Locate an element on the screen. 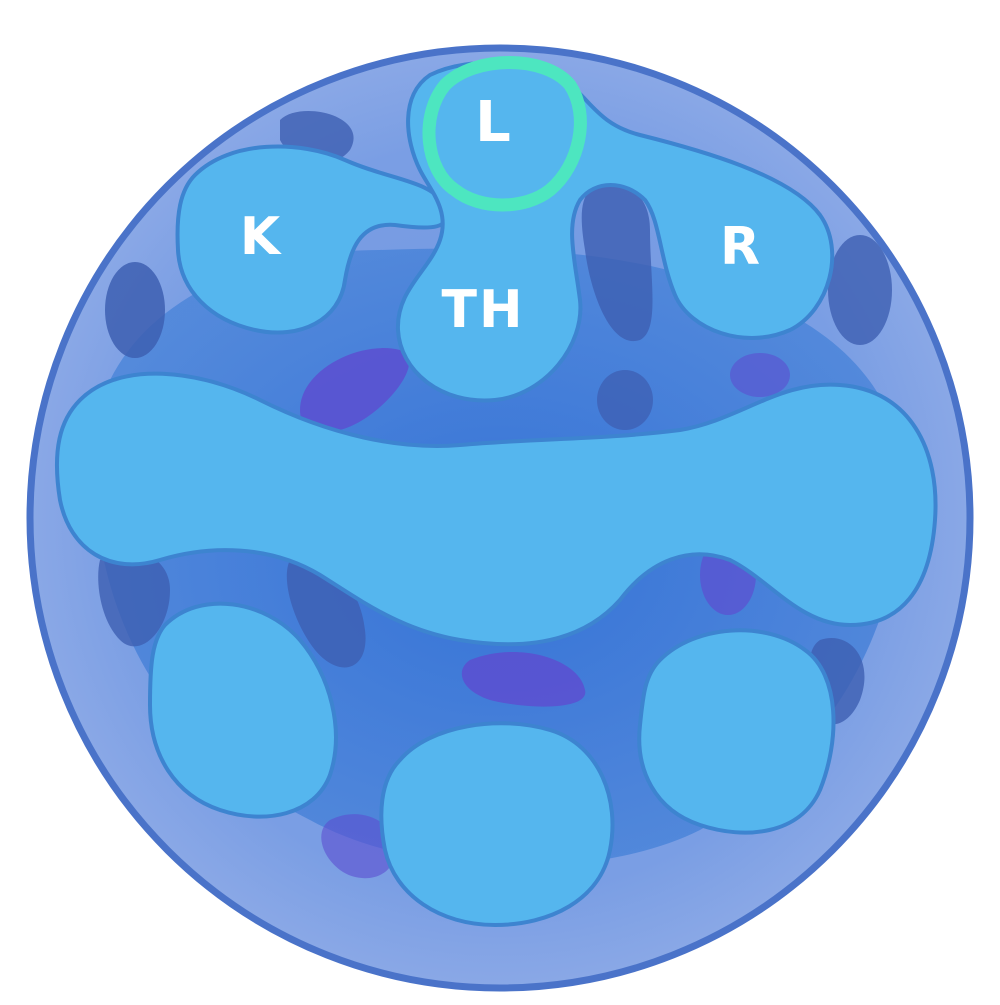 The height and width of the screenshot is (1005, 1000). pad-label-l: L is located at coordinates (494, 122).